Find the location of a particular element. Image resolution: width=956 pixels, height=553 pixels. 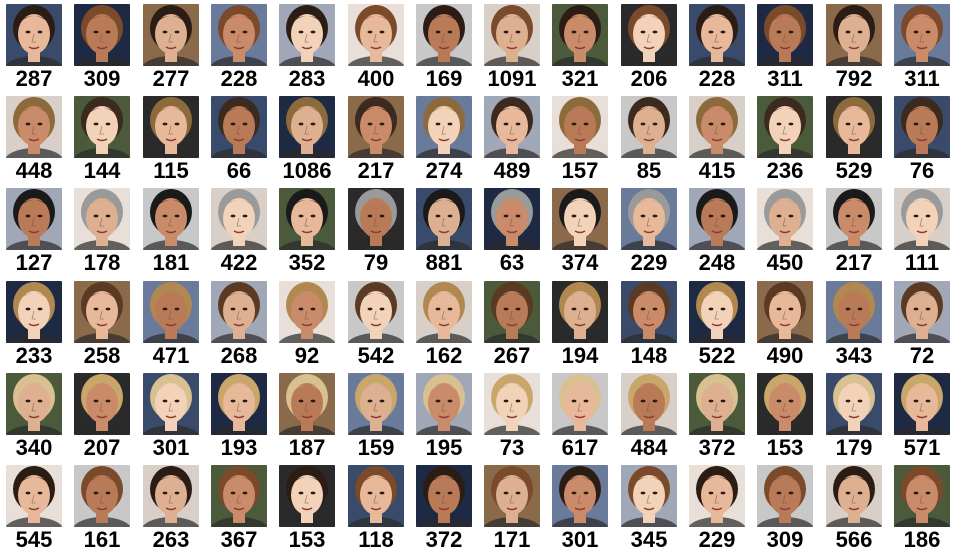

face-label: 66 is located at coordinates (239, 170).